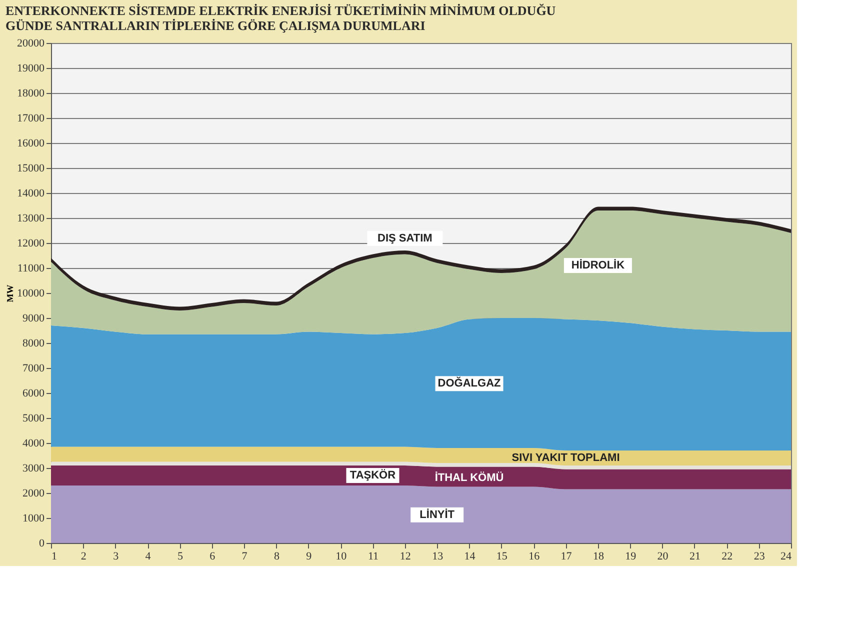 The width and height of the screenshot is (857, 634). Describe the element at coordinates (216, 25) in the screenshot. I see `text: GÜNDE SANTRALLARIN TİPLERİNE GÖRE ÇALIŞMA DURUMLARI` at that location.